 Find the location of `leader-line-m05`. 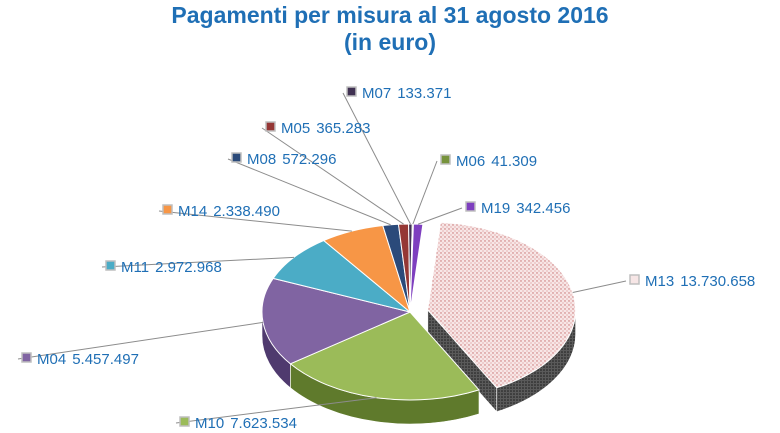

leader-line-m05 is located at coordinates (332, 176).